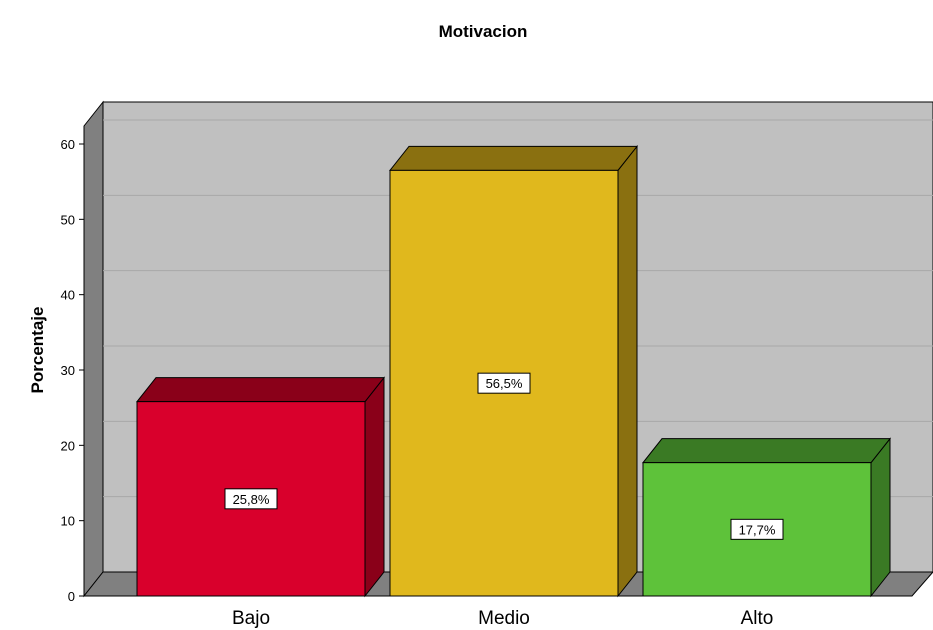 The image size is (933, 630). What do you see at coordinates (251, 618) in the screenshot?
I see `x-tick-label: Bajo` at bounding box center [251, 618].